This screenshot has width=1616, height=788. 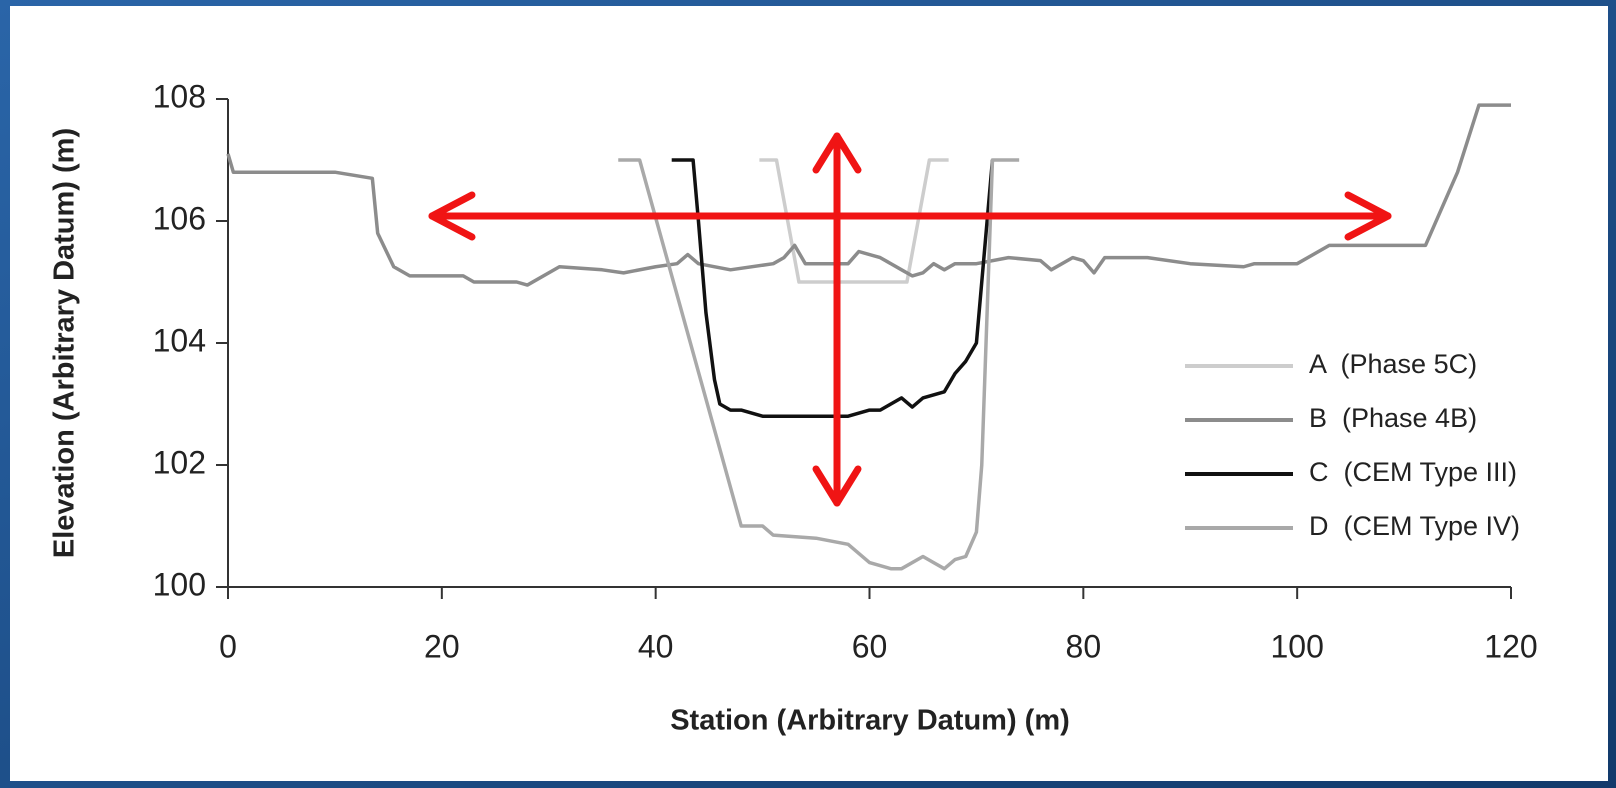 I want to click on legend-label: A (Phase 5C), so click(x=1393, y=364).